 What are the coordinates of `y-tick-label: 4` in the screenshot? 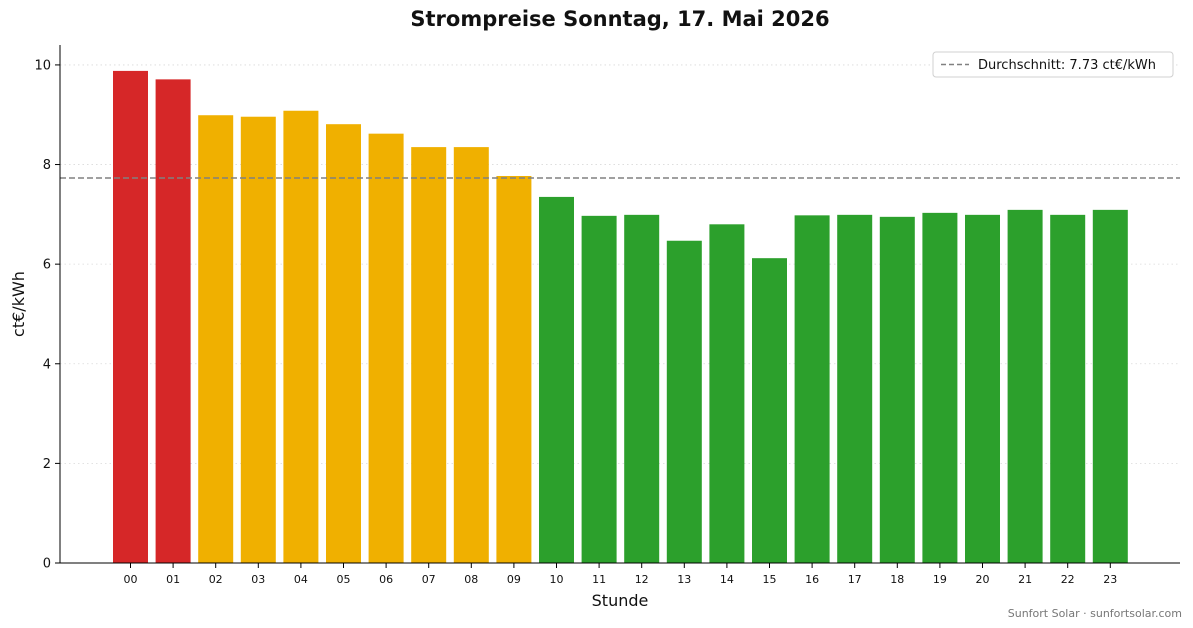 It's located at (47, 364).